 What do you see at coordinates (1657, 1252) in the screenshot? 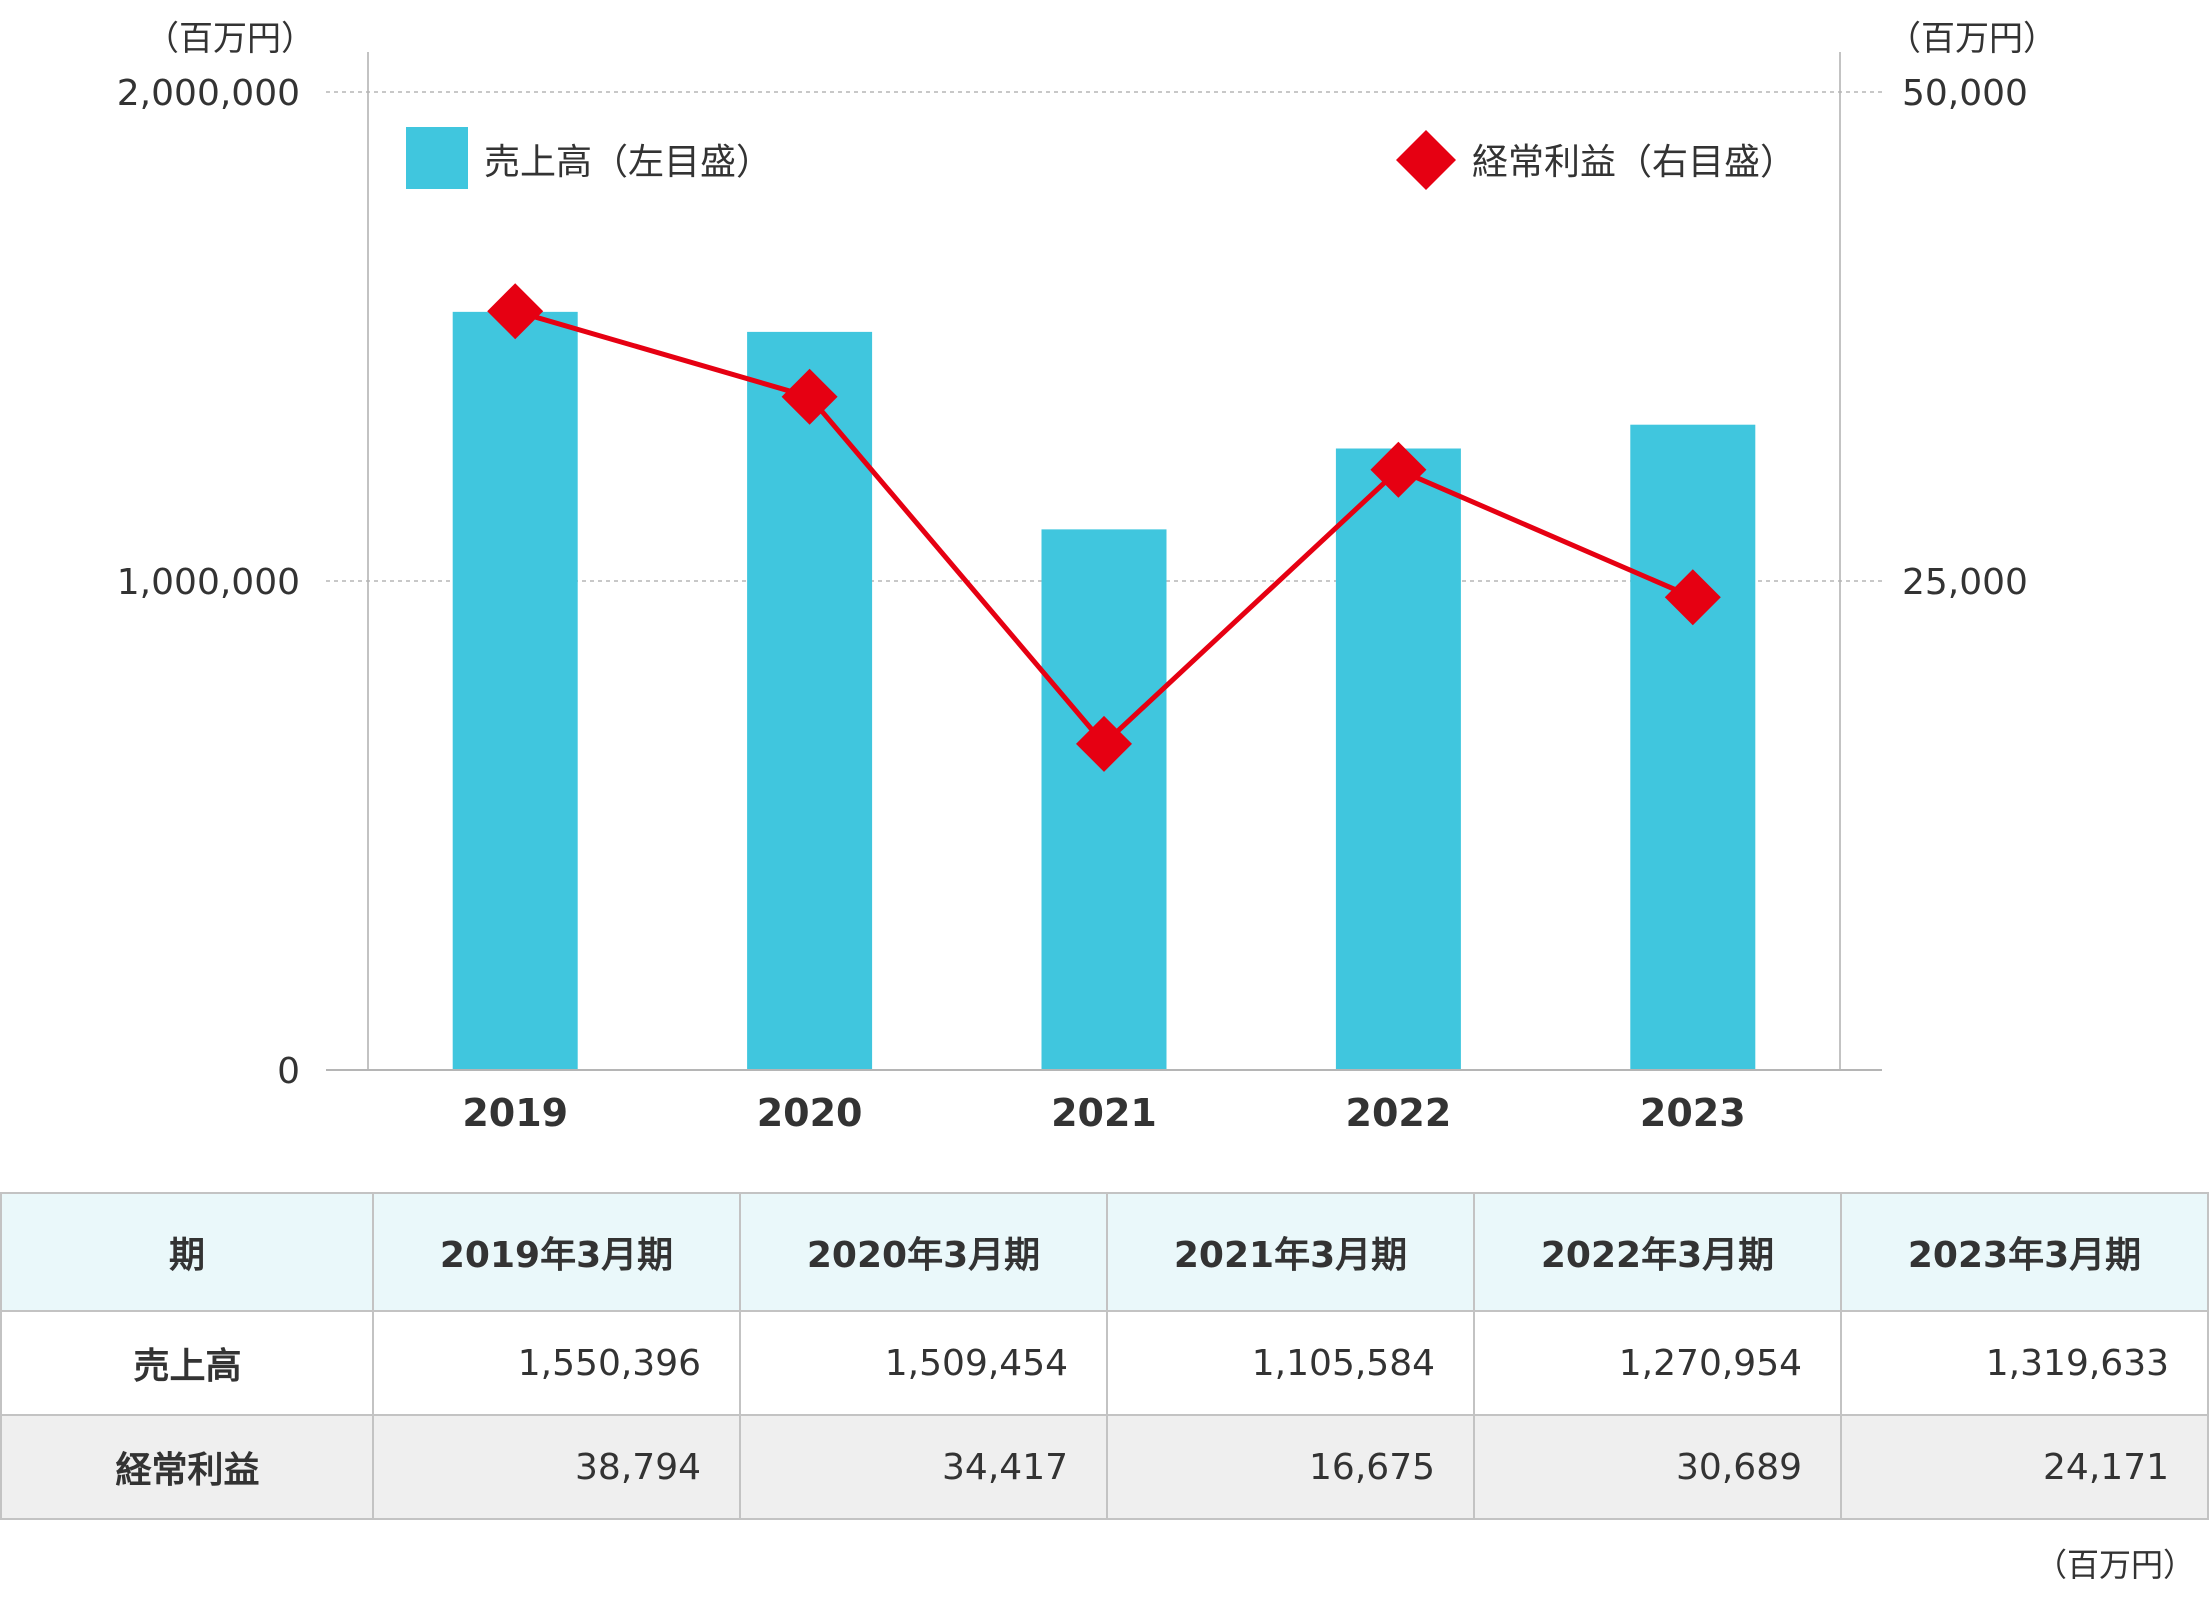
I see `header-2022: 2022年3月期` at bounding box center [1657, 1252].